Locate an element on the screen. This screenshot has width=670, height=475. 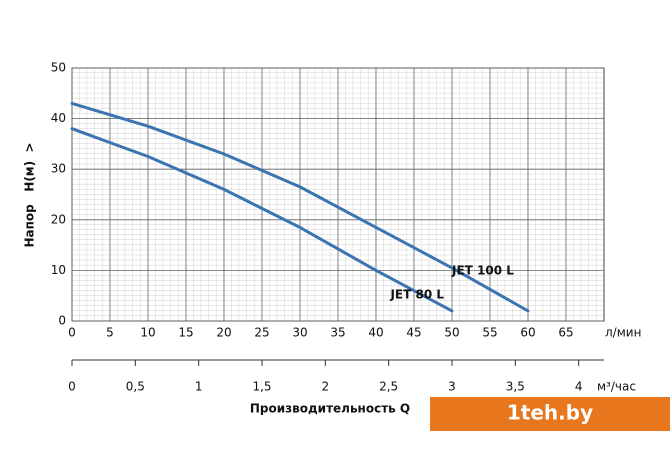
watermark-box is located at coordinates (550, 414).